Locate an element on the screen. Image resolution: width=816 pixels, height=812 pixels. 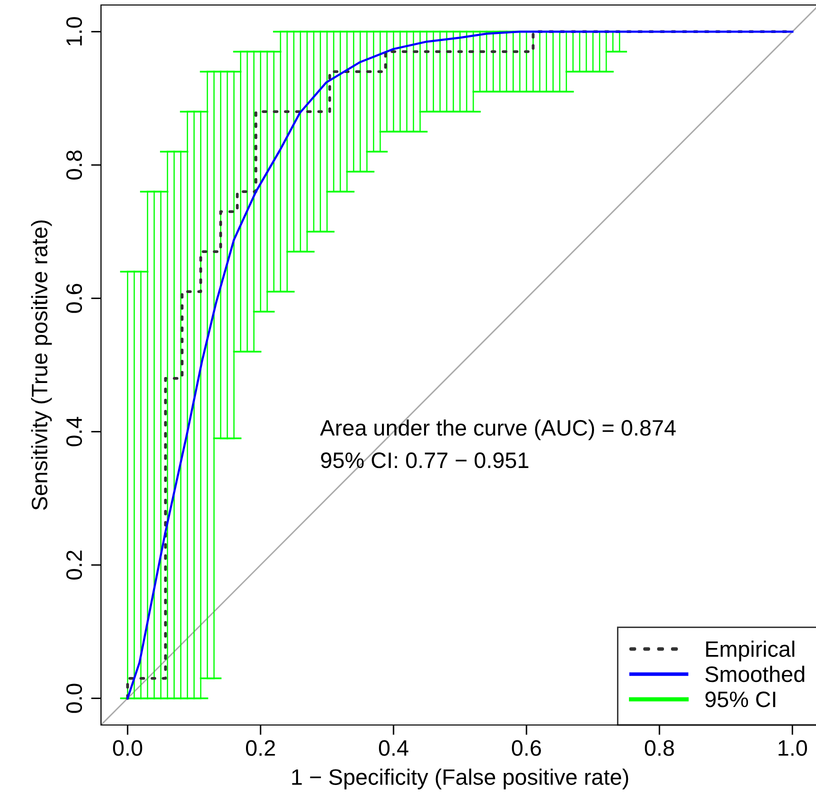
x-tick-label: 0.6 is located at coordinates (526, 748).